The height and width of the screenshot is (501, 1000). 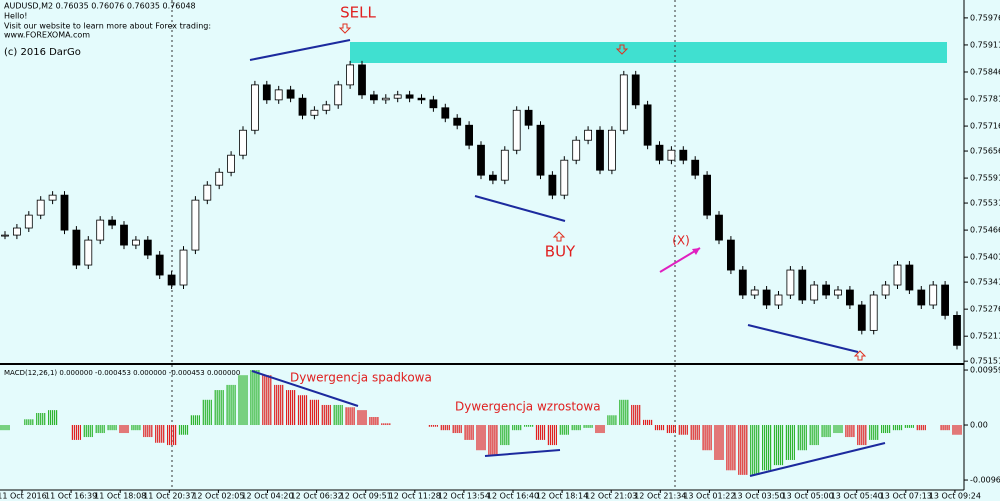 I want to click on x-tick-label: 13 Oct 05:40, so click(x=857, y=496).